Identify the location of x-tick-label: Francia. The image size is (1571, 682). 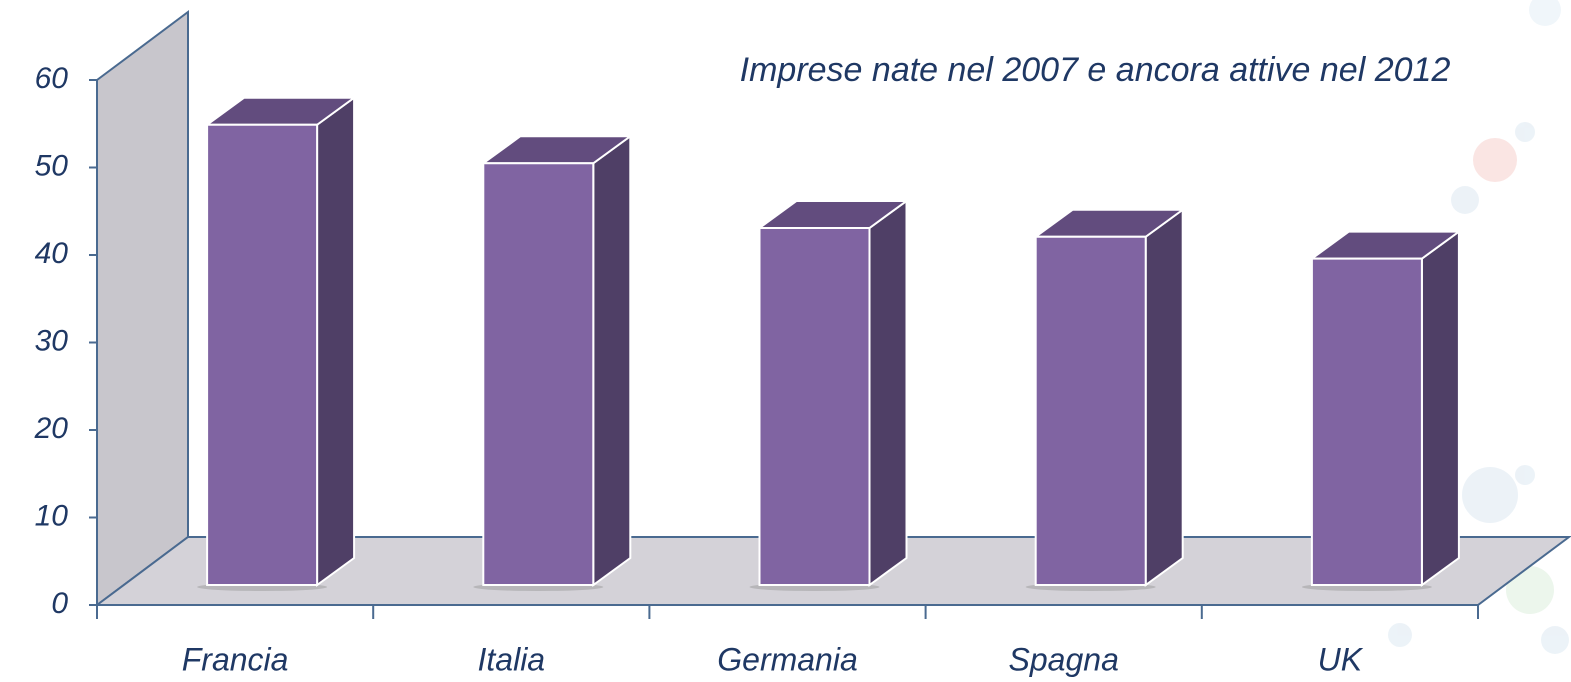
(235, 659).